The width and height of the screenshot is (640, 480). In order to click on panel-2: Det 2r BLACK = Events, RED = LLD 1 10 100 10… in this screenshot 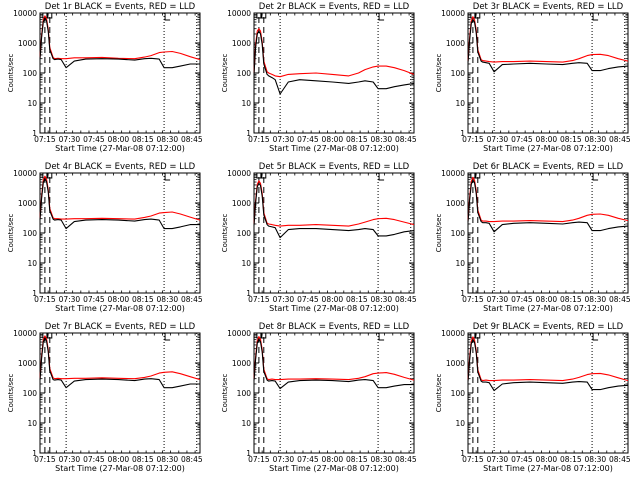, I will do `click(319, 77)`.